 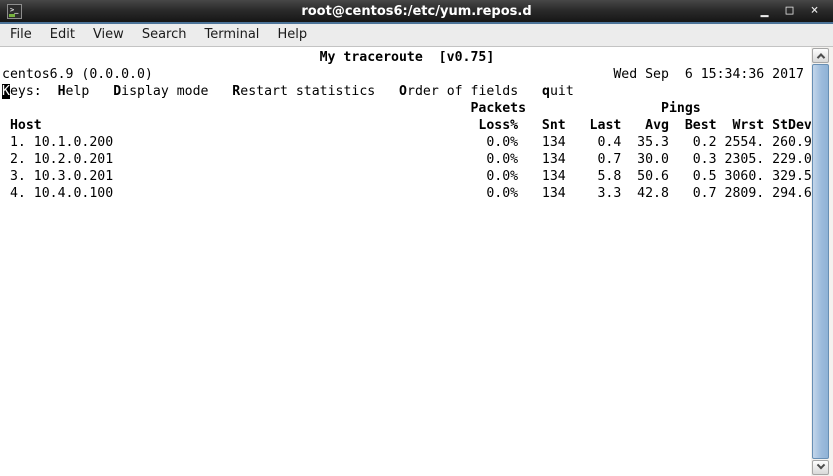 I want to click on scroll-down-button, so click(x=820, y=467).